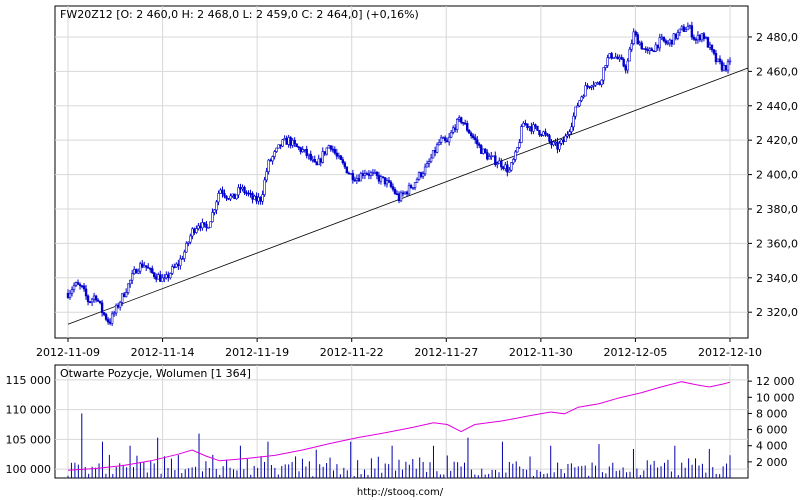  What do you see at coordinates (777, 312) in the screenshot?
I see `price-tick-label: 2 320,0` at bounding box center [777, 312].